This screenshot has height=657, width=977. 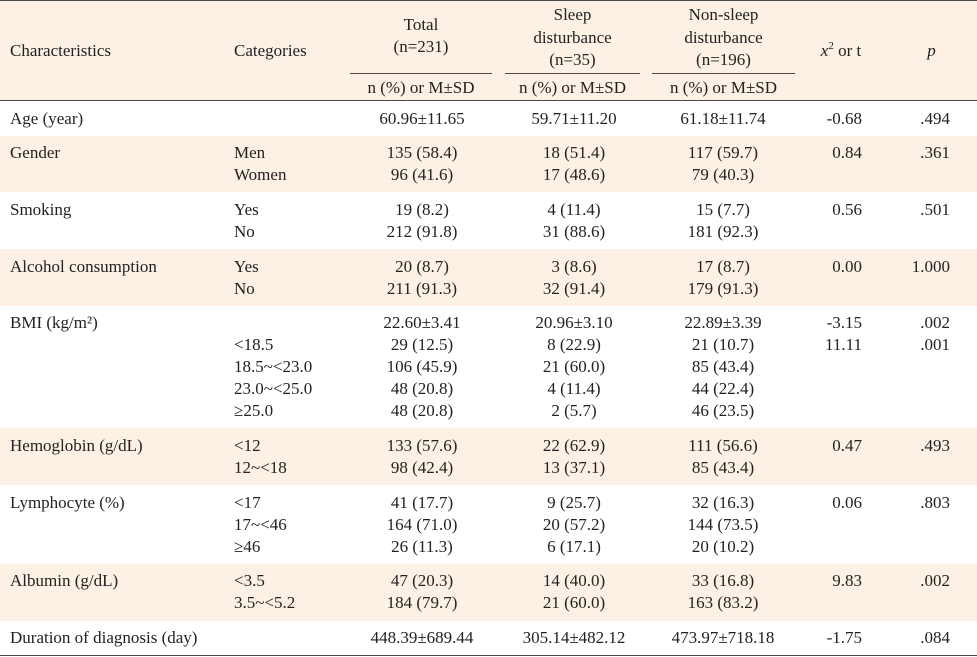 I want to click on sleep-disturbance-text: 6 (17.1), so click(x=574, y=546).